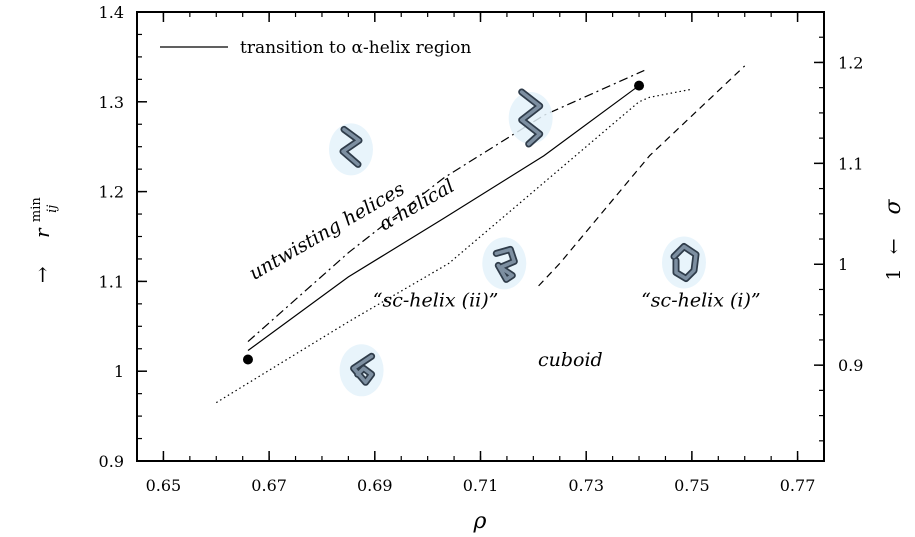 The width and height of the screenshot is (915, 537). What do you see at coordinates (52, 209) in the screenshot?
I see `y-axis-title-sub: ij` at bounding box center [52, 209].